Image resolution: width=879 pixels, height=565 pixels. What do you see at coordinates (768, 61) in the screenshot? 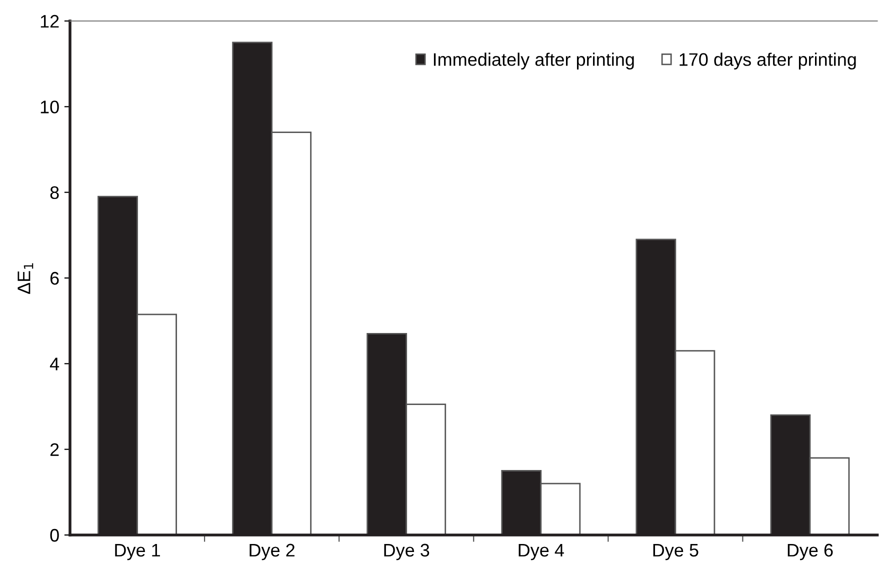
I see `legend-label: 170 days after printing` at bounding box center [768, 61].